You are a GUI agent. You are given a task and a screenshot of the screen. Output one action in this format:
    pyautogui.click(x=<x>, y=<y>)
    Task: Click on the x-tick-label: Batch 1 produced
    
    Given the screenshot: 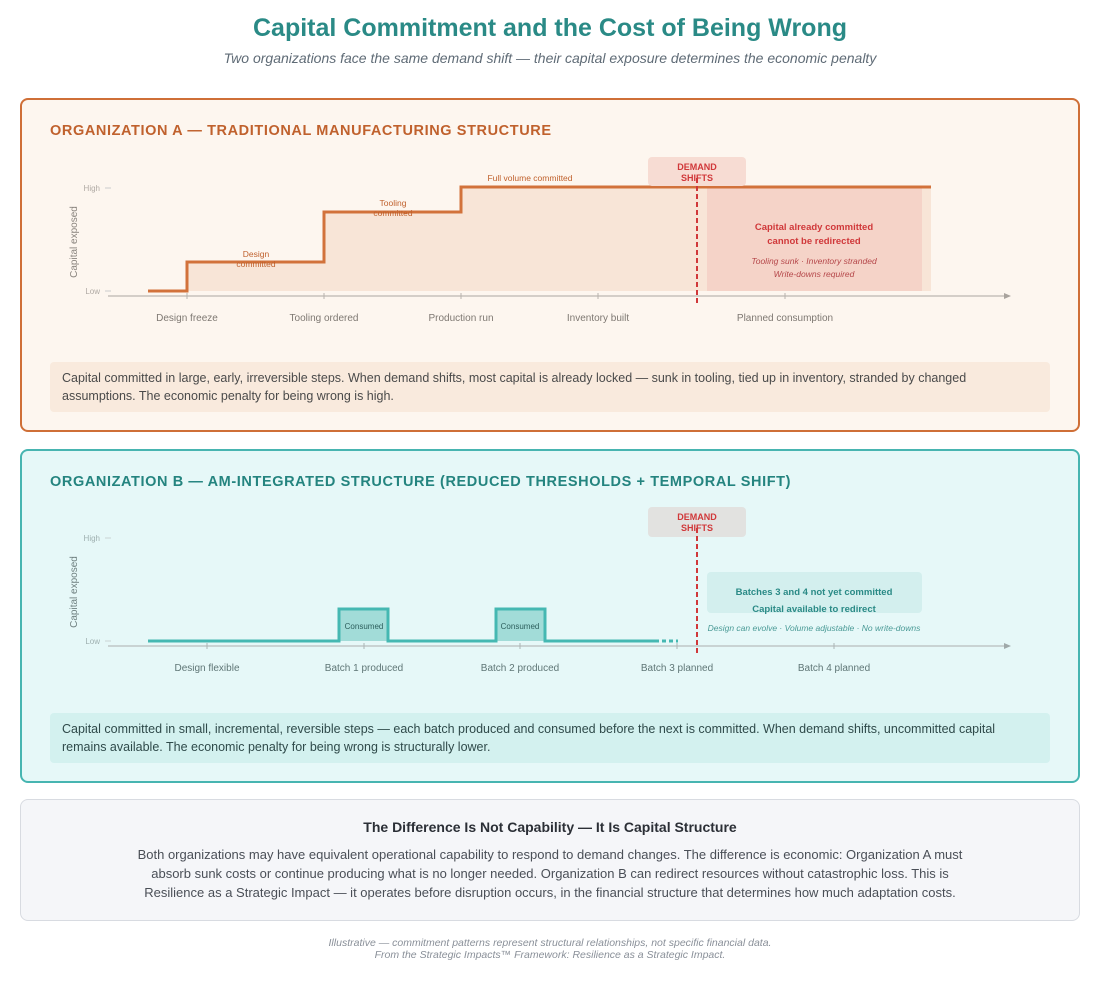 What is the action you would take?
    pyautogui.click(x=364, y=668)
    